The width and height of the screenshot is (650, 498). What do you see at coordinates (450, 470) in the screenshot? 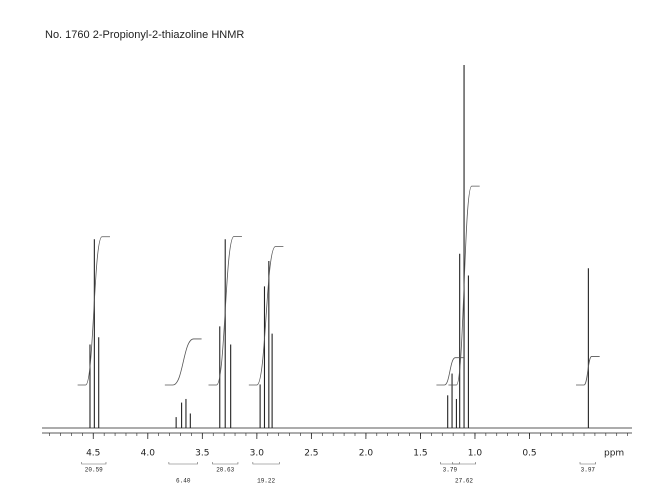
I see `integral-label: 3.79` at bounding box center [450, 470].